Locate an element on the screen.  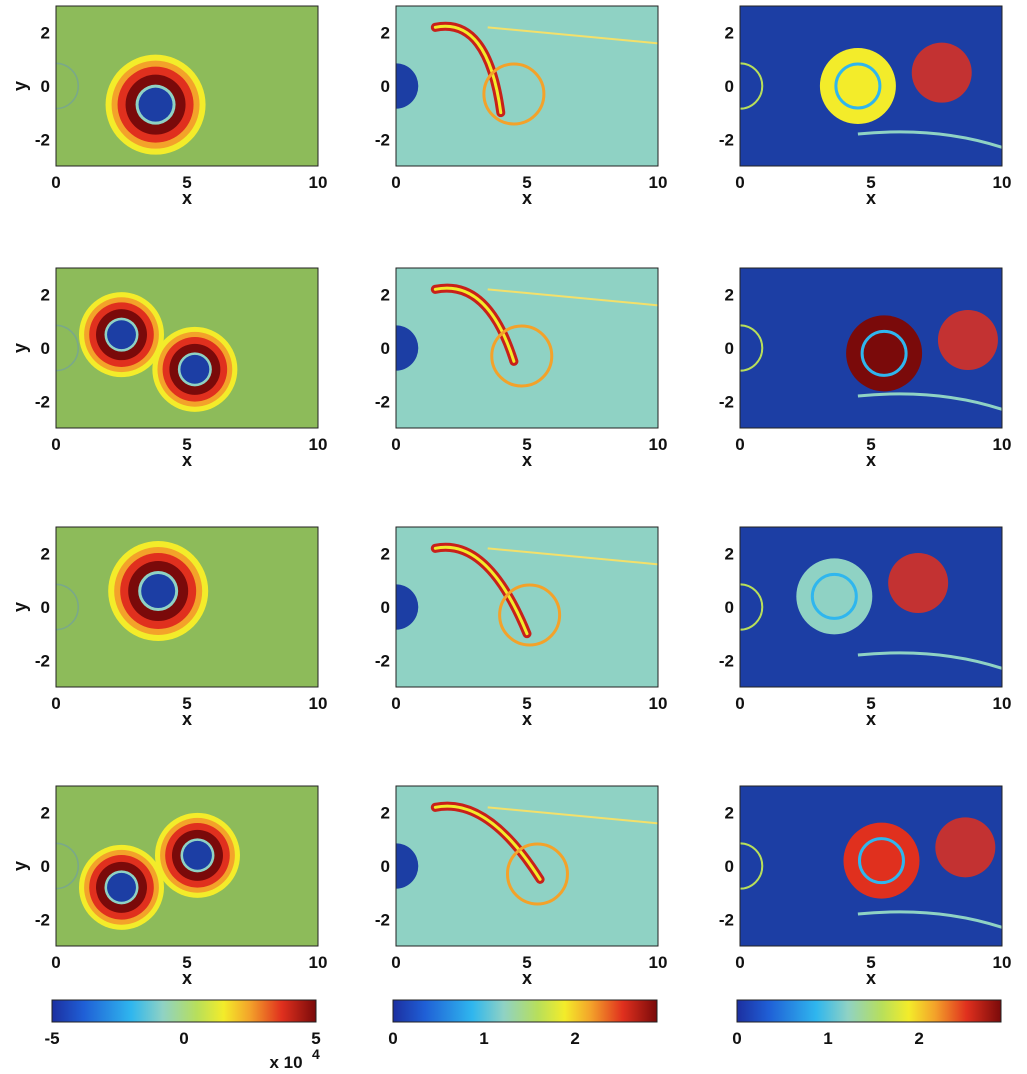
colorbar-2: 0 1 2 is located at coordinates (523, 1023).